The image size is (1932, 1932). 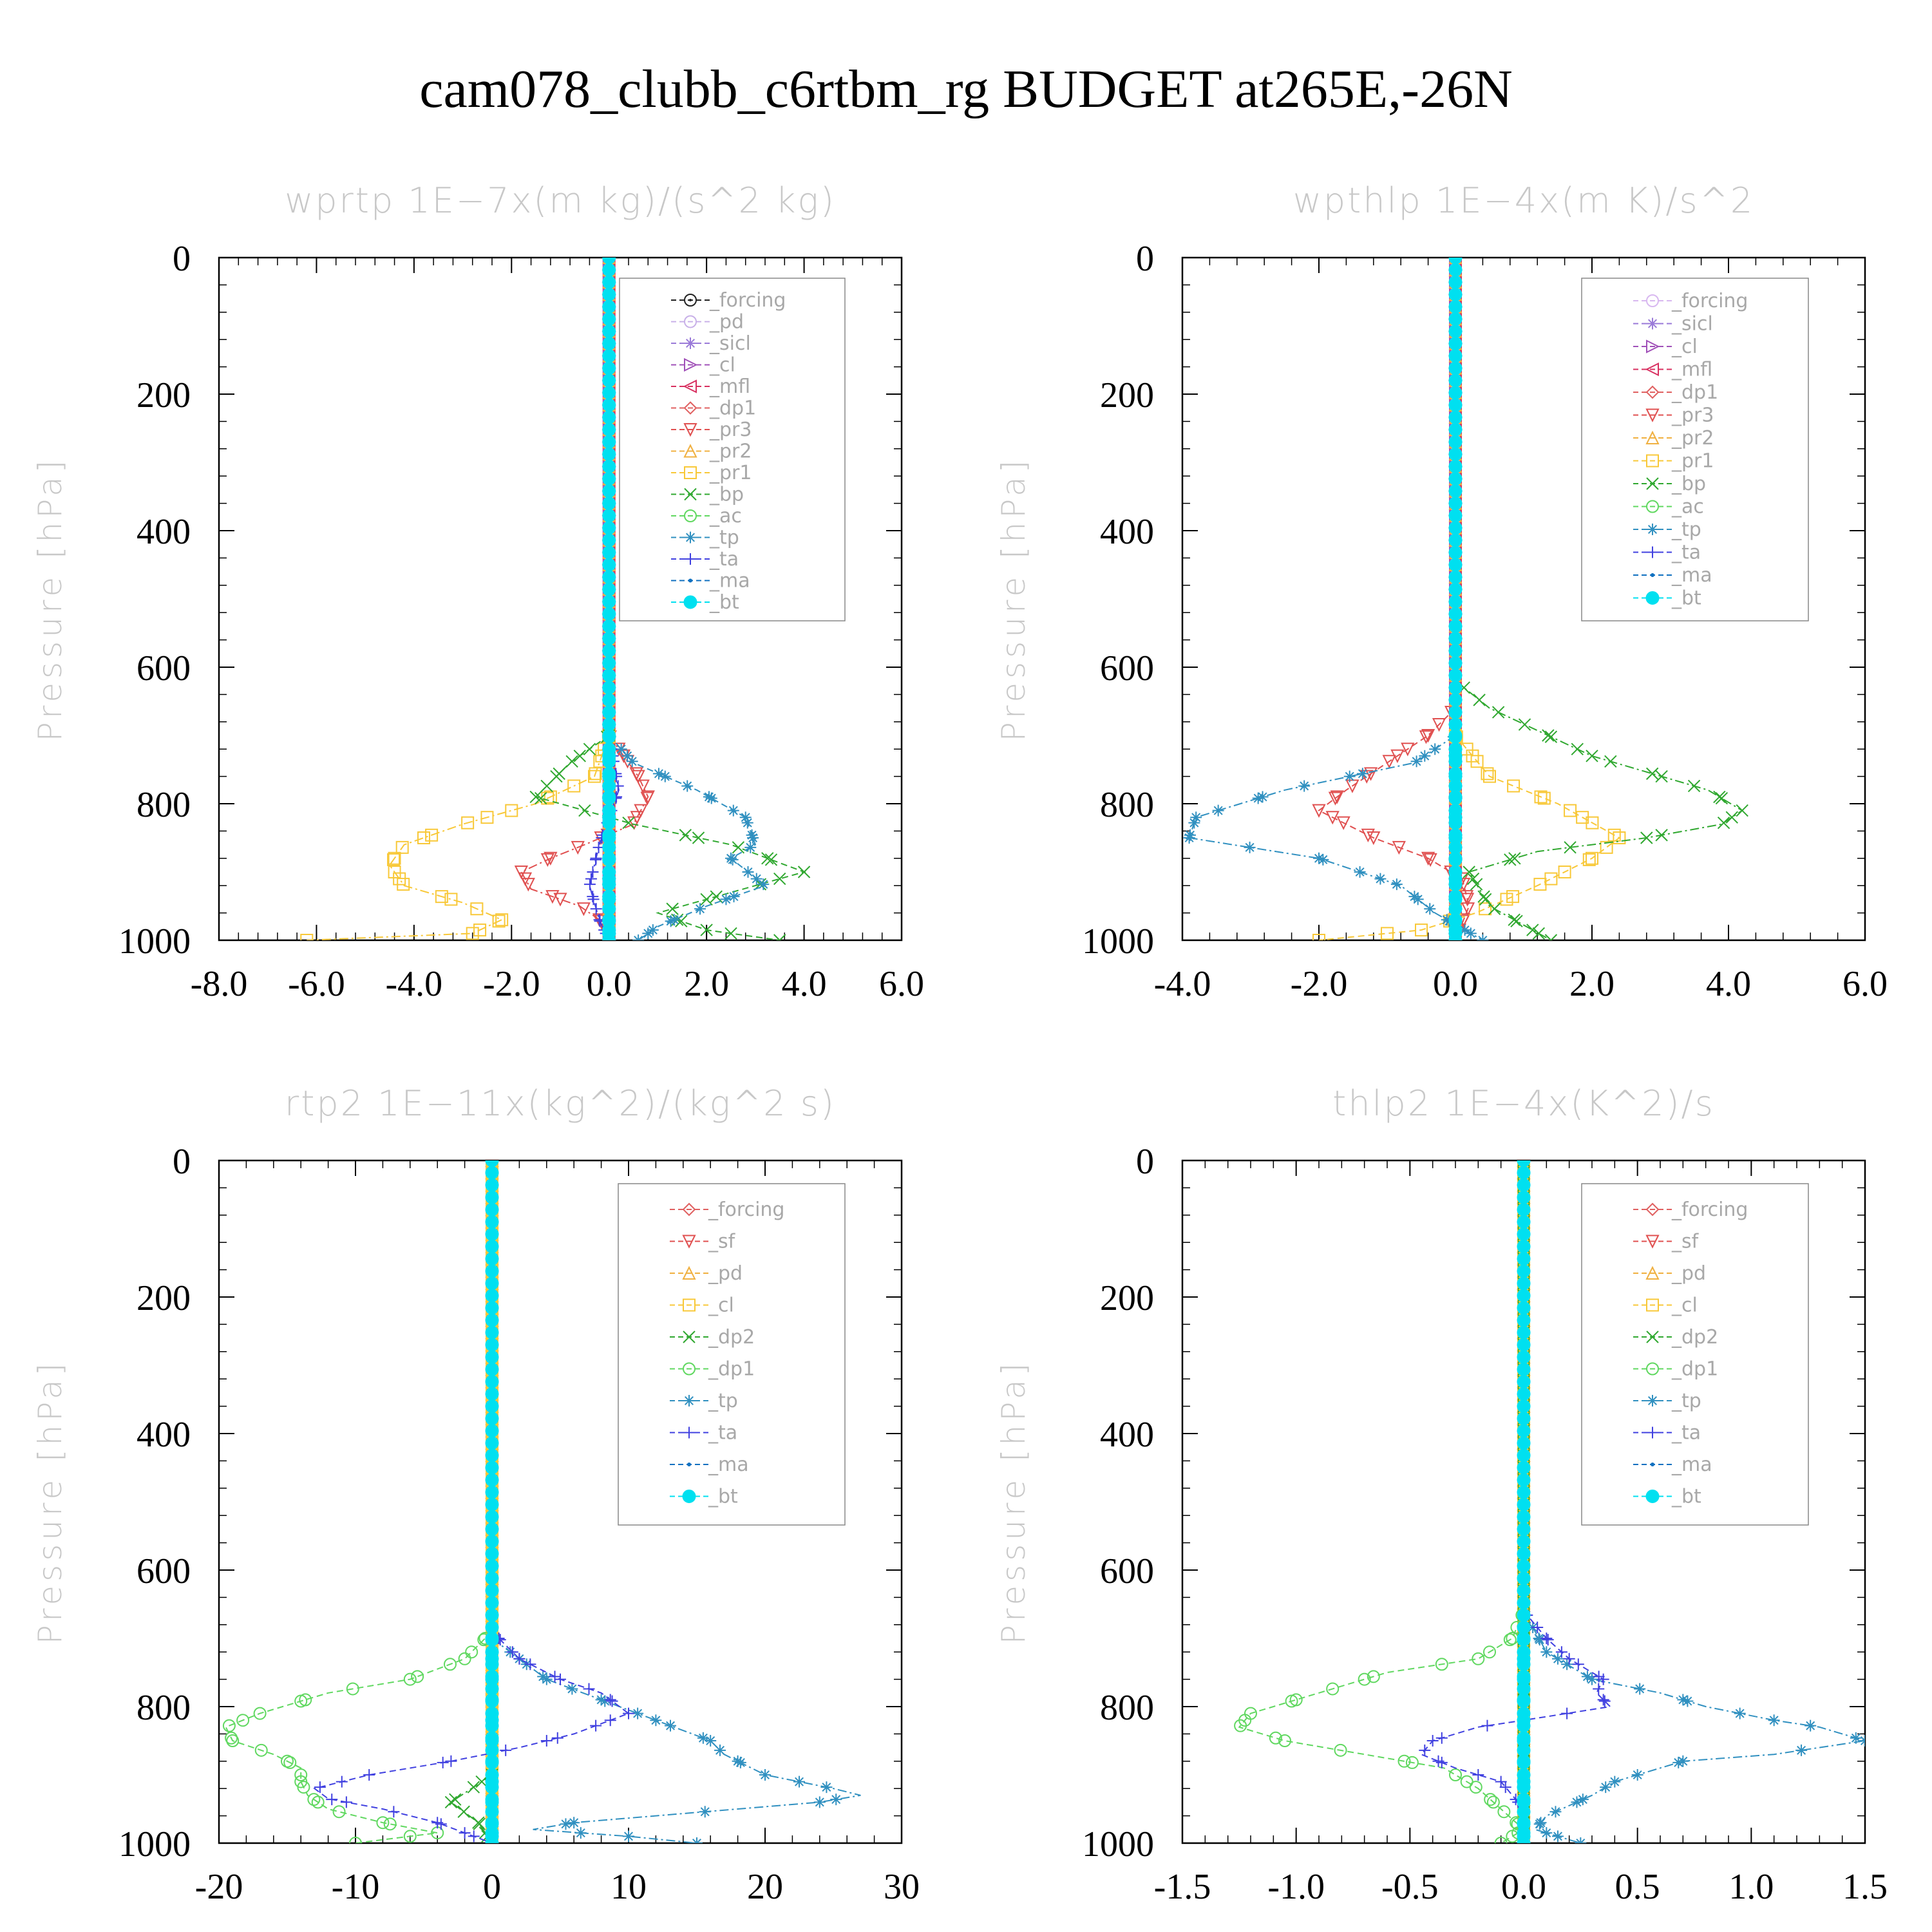 What do you see at coordinates (730, 473) in the screenshot?
I see `legend-label: _pr1` at bounding box center [730, 473].